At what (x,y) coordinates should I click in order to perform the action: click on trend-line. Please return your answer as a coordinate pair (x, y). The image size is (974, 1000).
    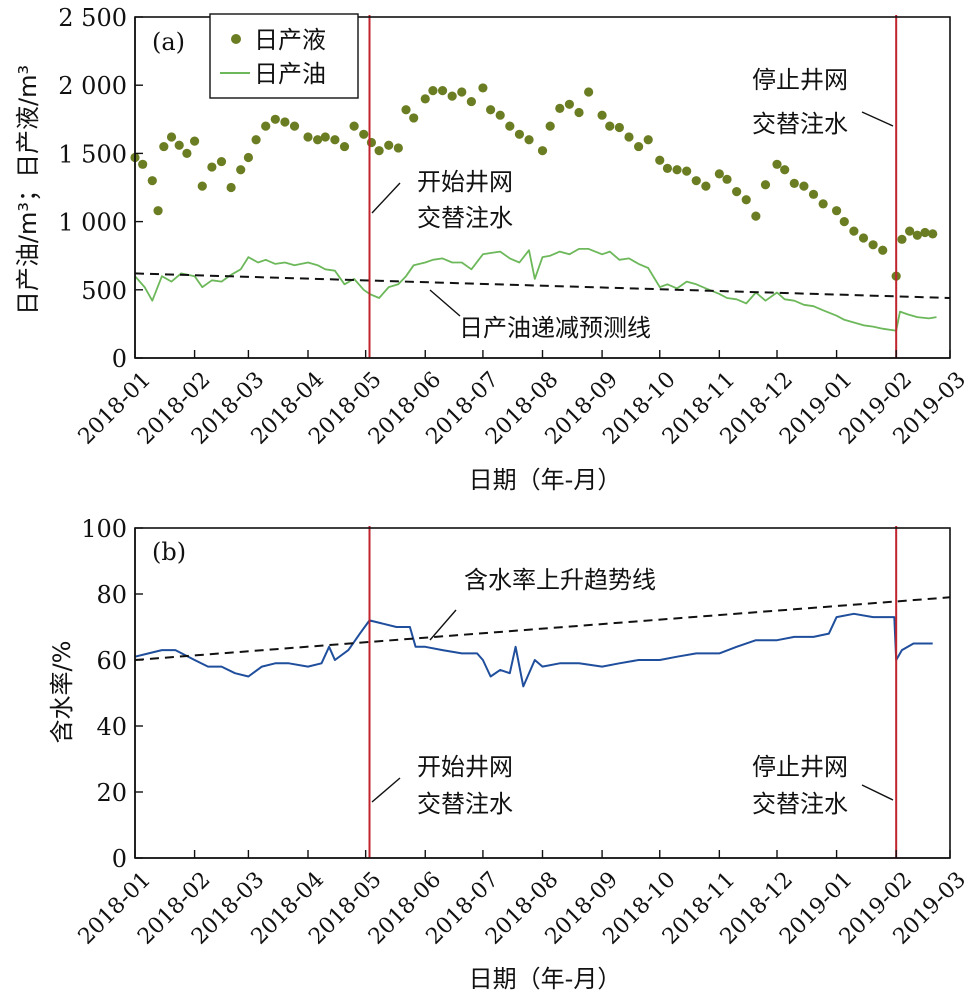
    Looking at the image, I should click on (542, 285).